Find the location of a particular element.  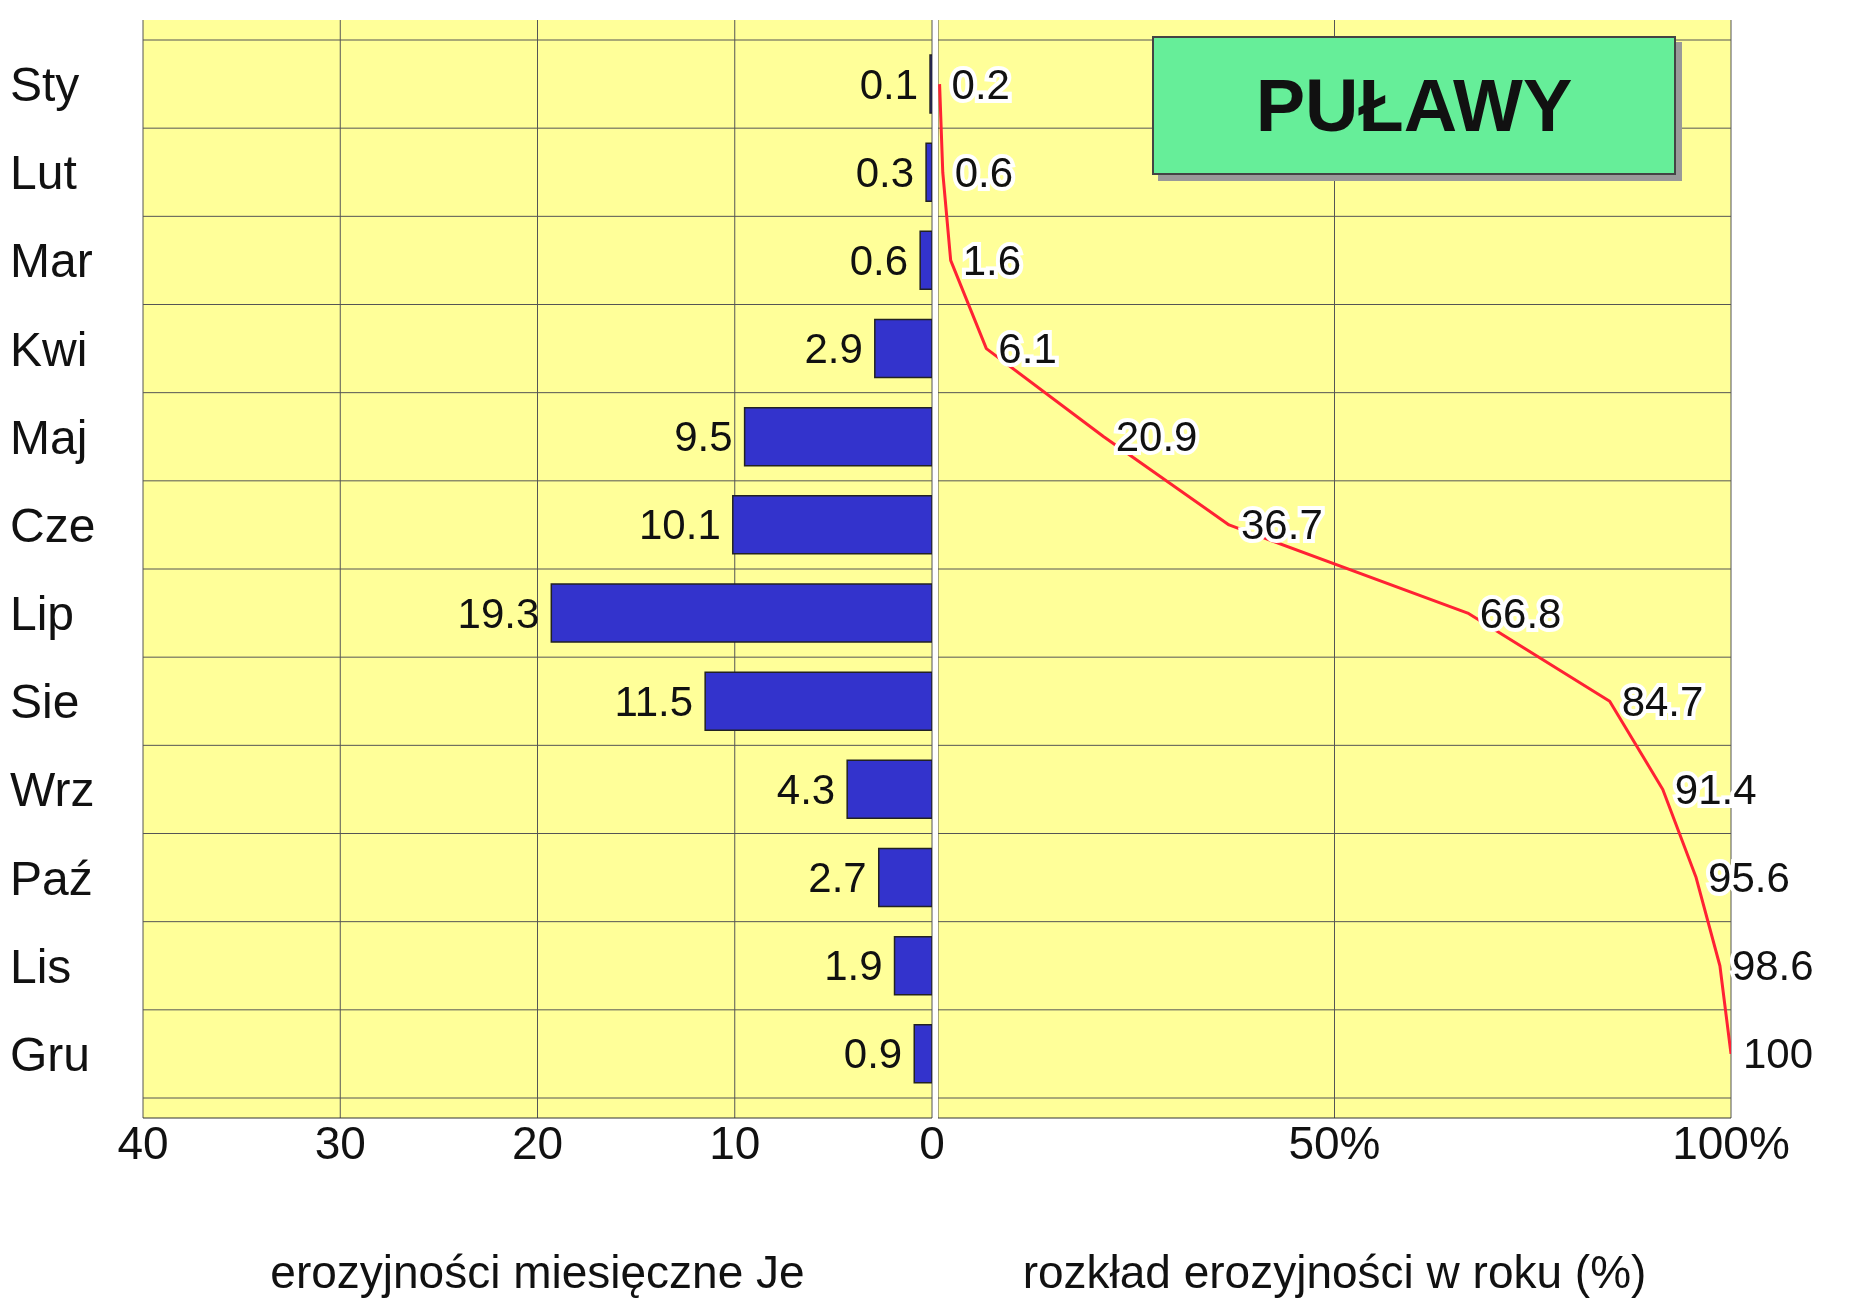

text: PUŁAWY is located at coordinates (1414, 105).